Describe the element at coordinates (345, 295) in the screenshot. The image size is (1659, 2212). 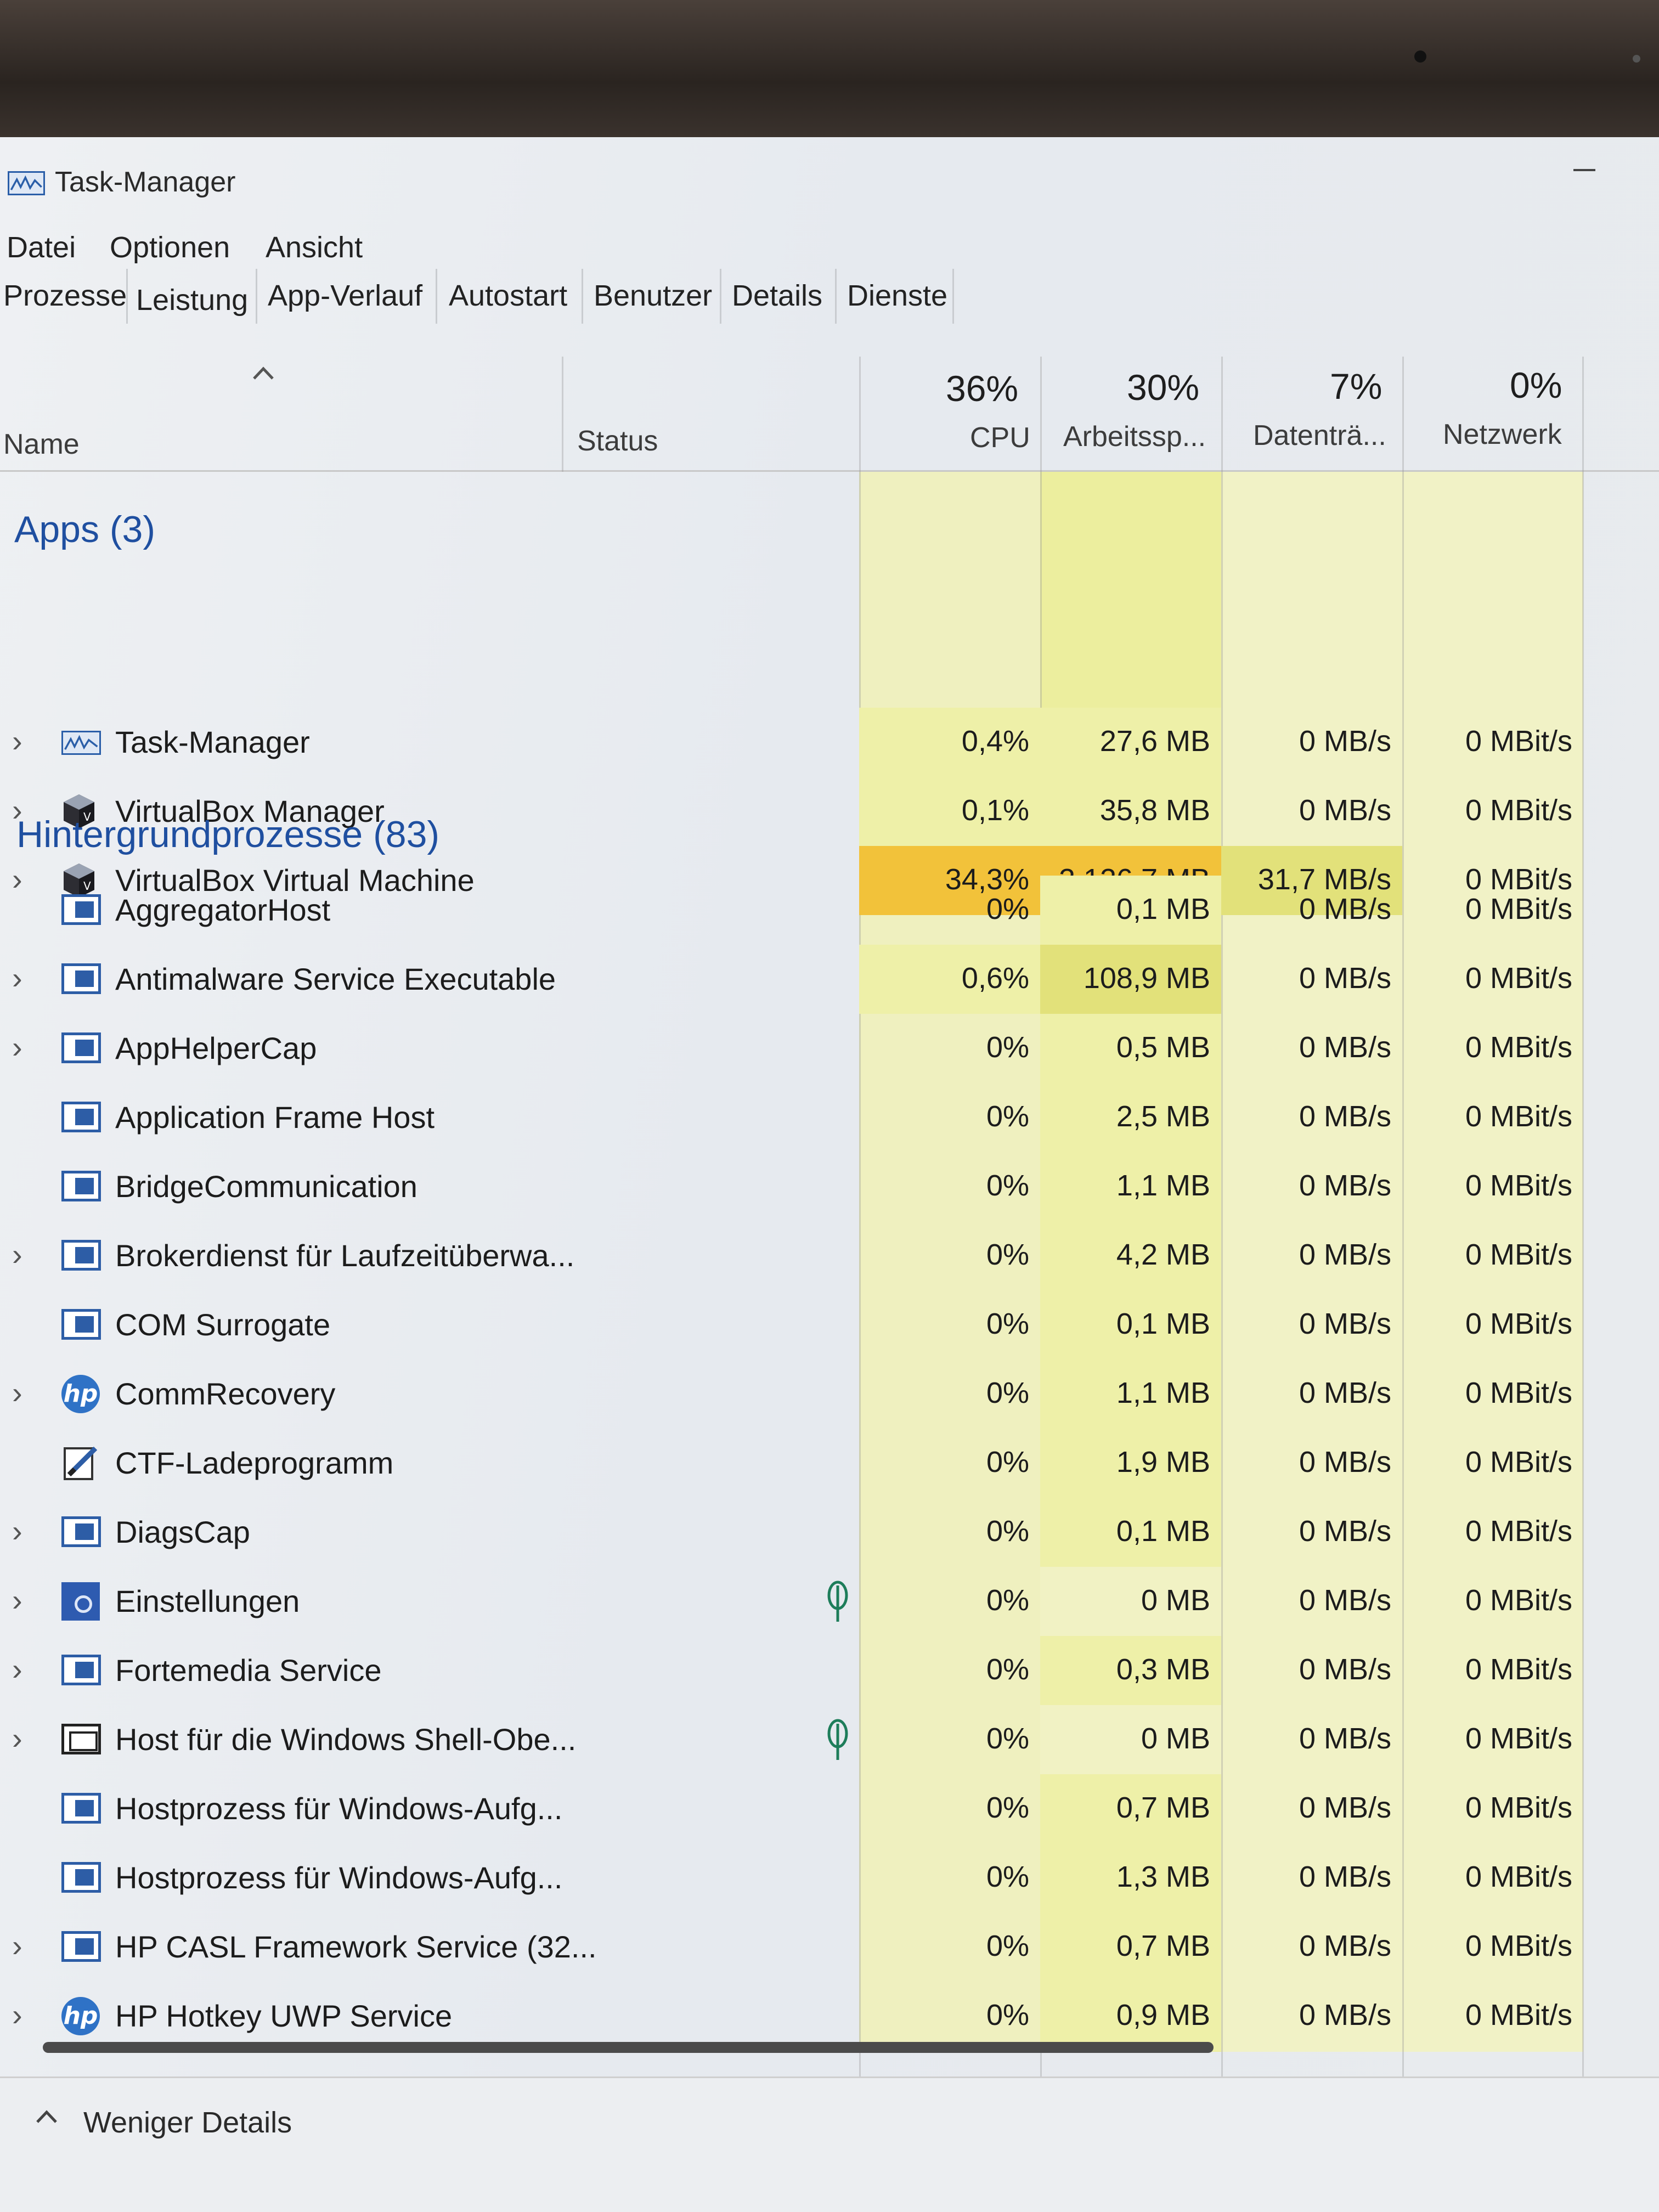
I see `tab-app-verlauf: App-Verlauf` at that location.